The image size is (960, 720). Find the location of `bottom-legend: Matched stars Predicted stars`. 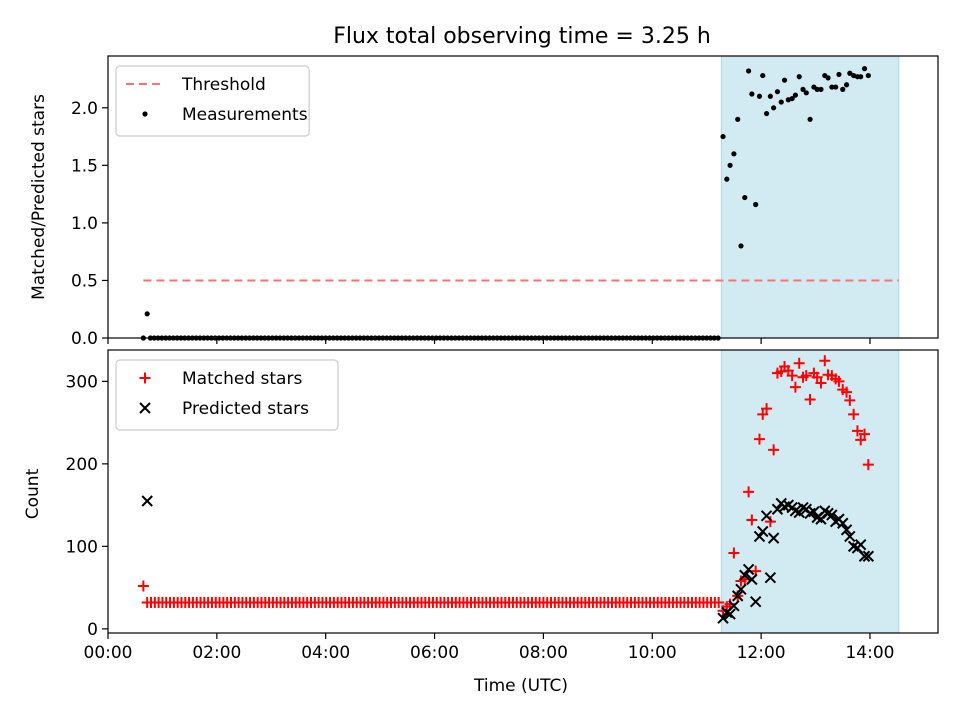

bottom-legend: Matched stars Predicted stars is located at coordinates (227, 395).